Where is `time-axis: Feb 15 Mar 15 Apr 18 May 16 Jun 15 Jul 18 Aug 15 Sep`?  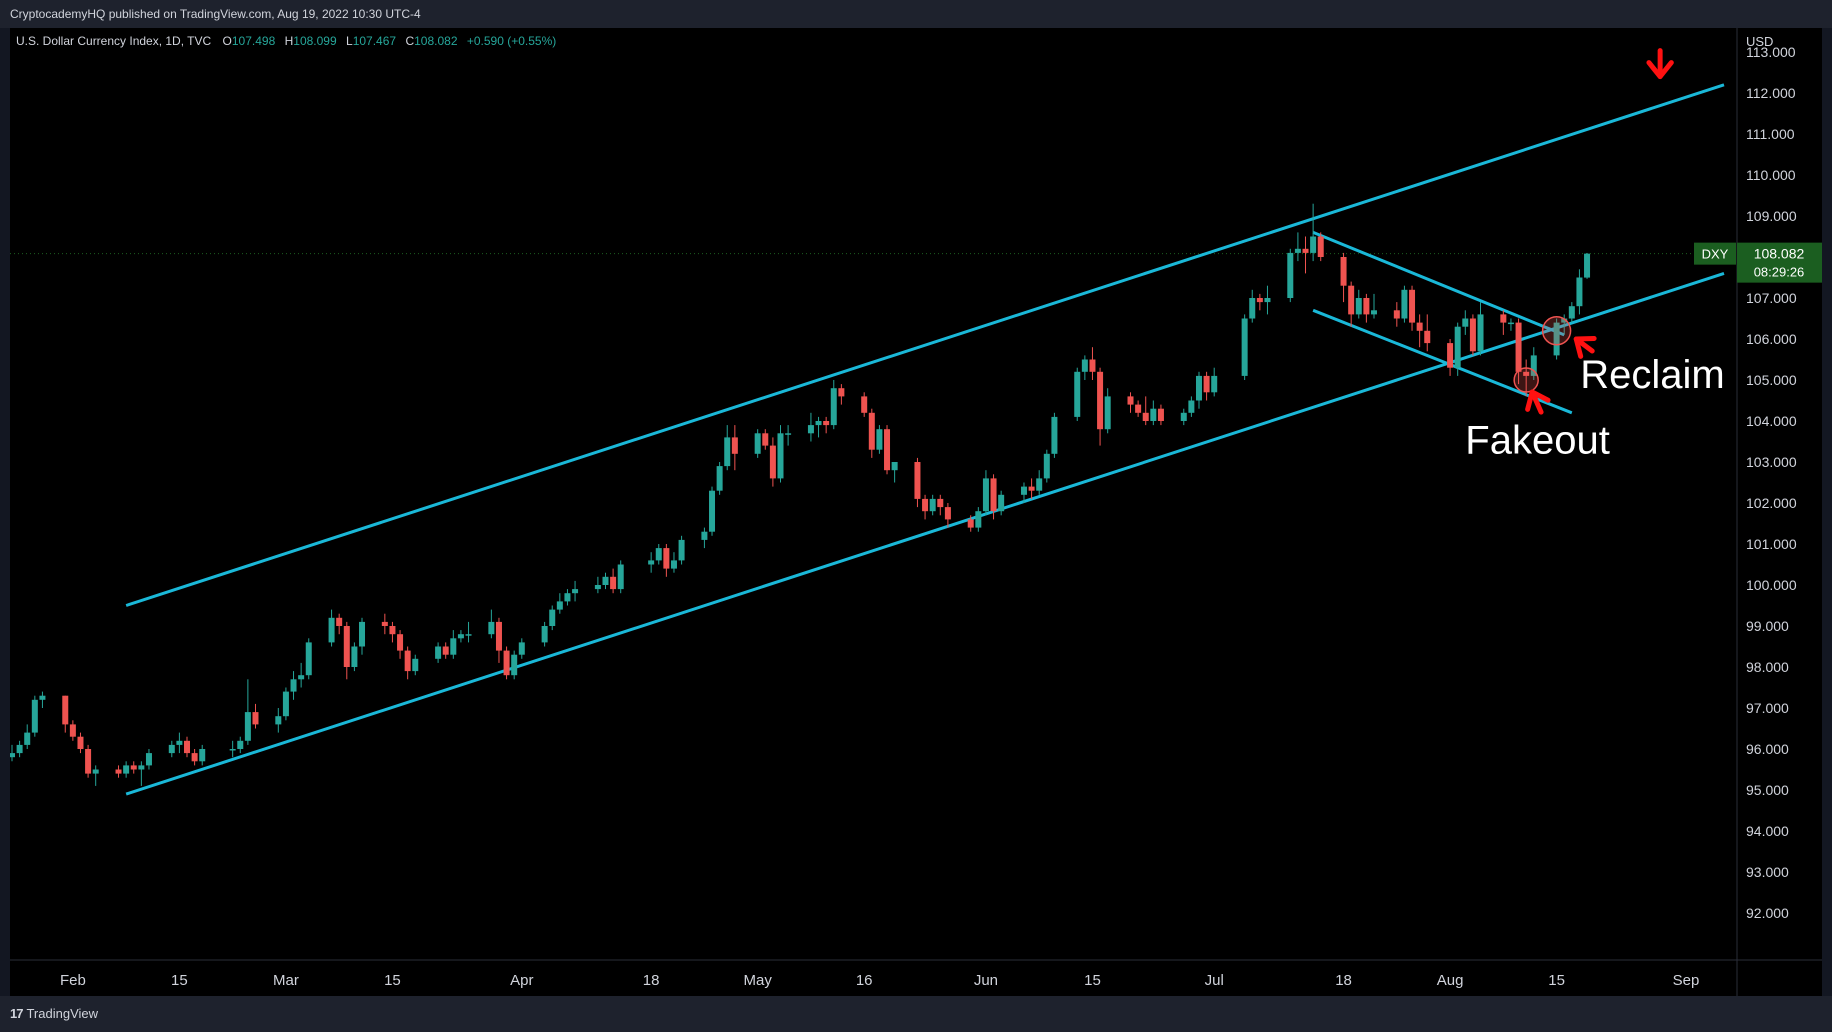
time-axis: Feb 15 Mar 15 Apr 18 May 16 Jun 15 Jul 18 Aug 15 Sep is located at coordinates (879, 980).